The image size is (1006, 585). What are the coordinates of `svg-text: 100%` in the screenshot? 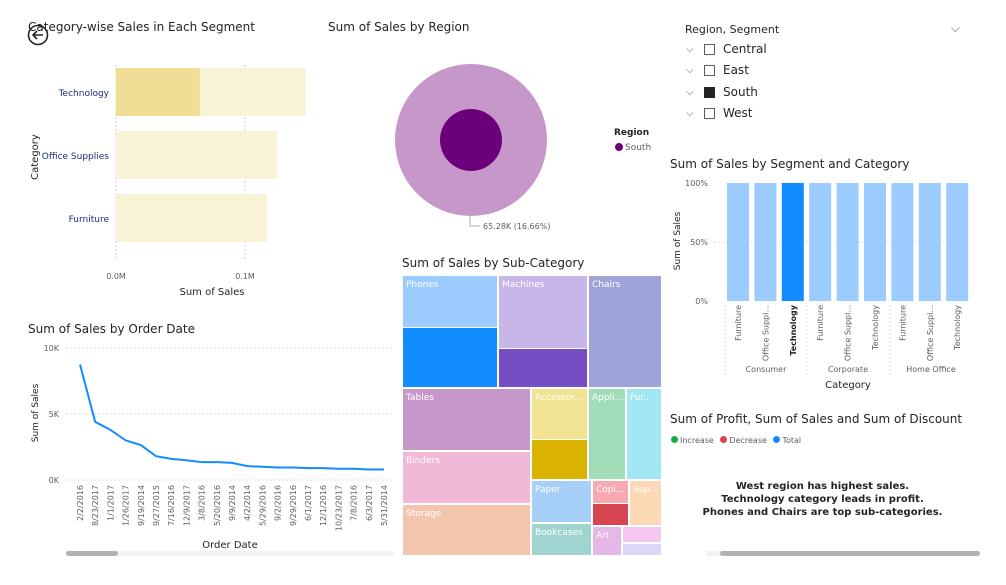 It's located at (696, 183).